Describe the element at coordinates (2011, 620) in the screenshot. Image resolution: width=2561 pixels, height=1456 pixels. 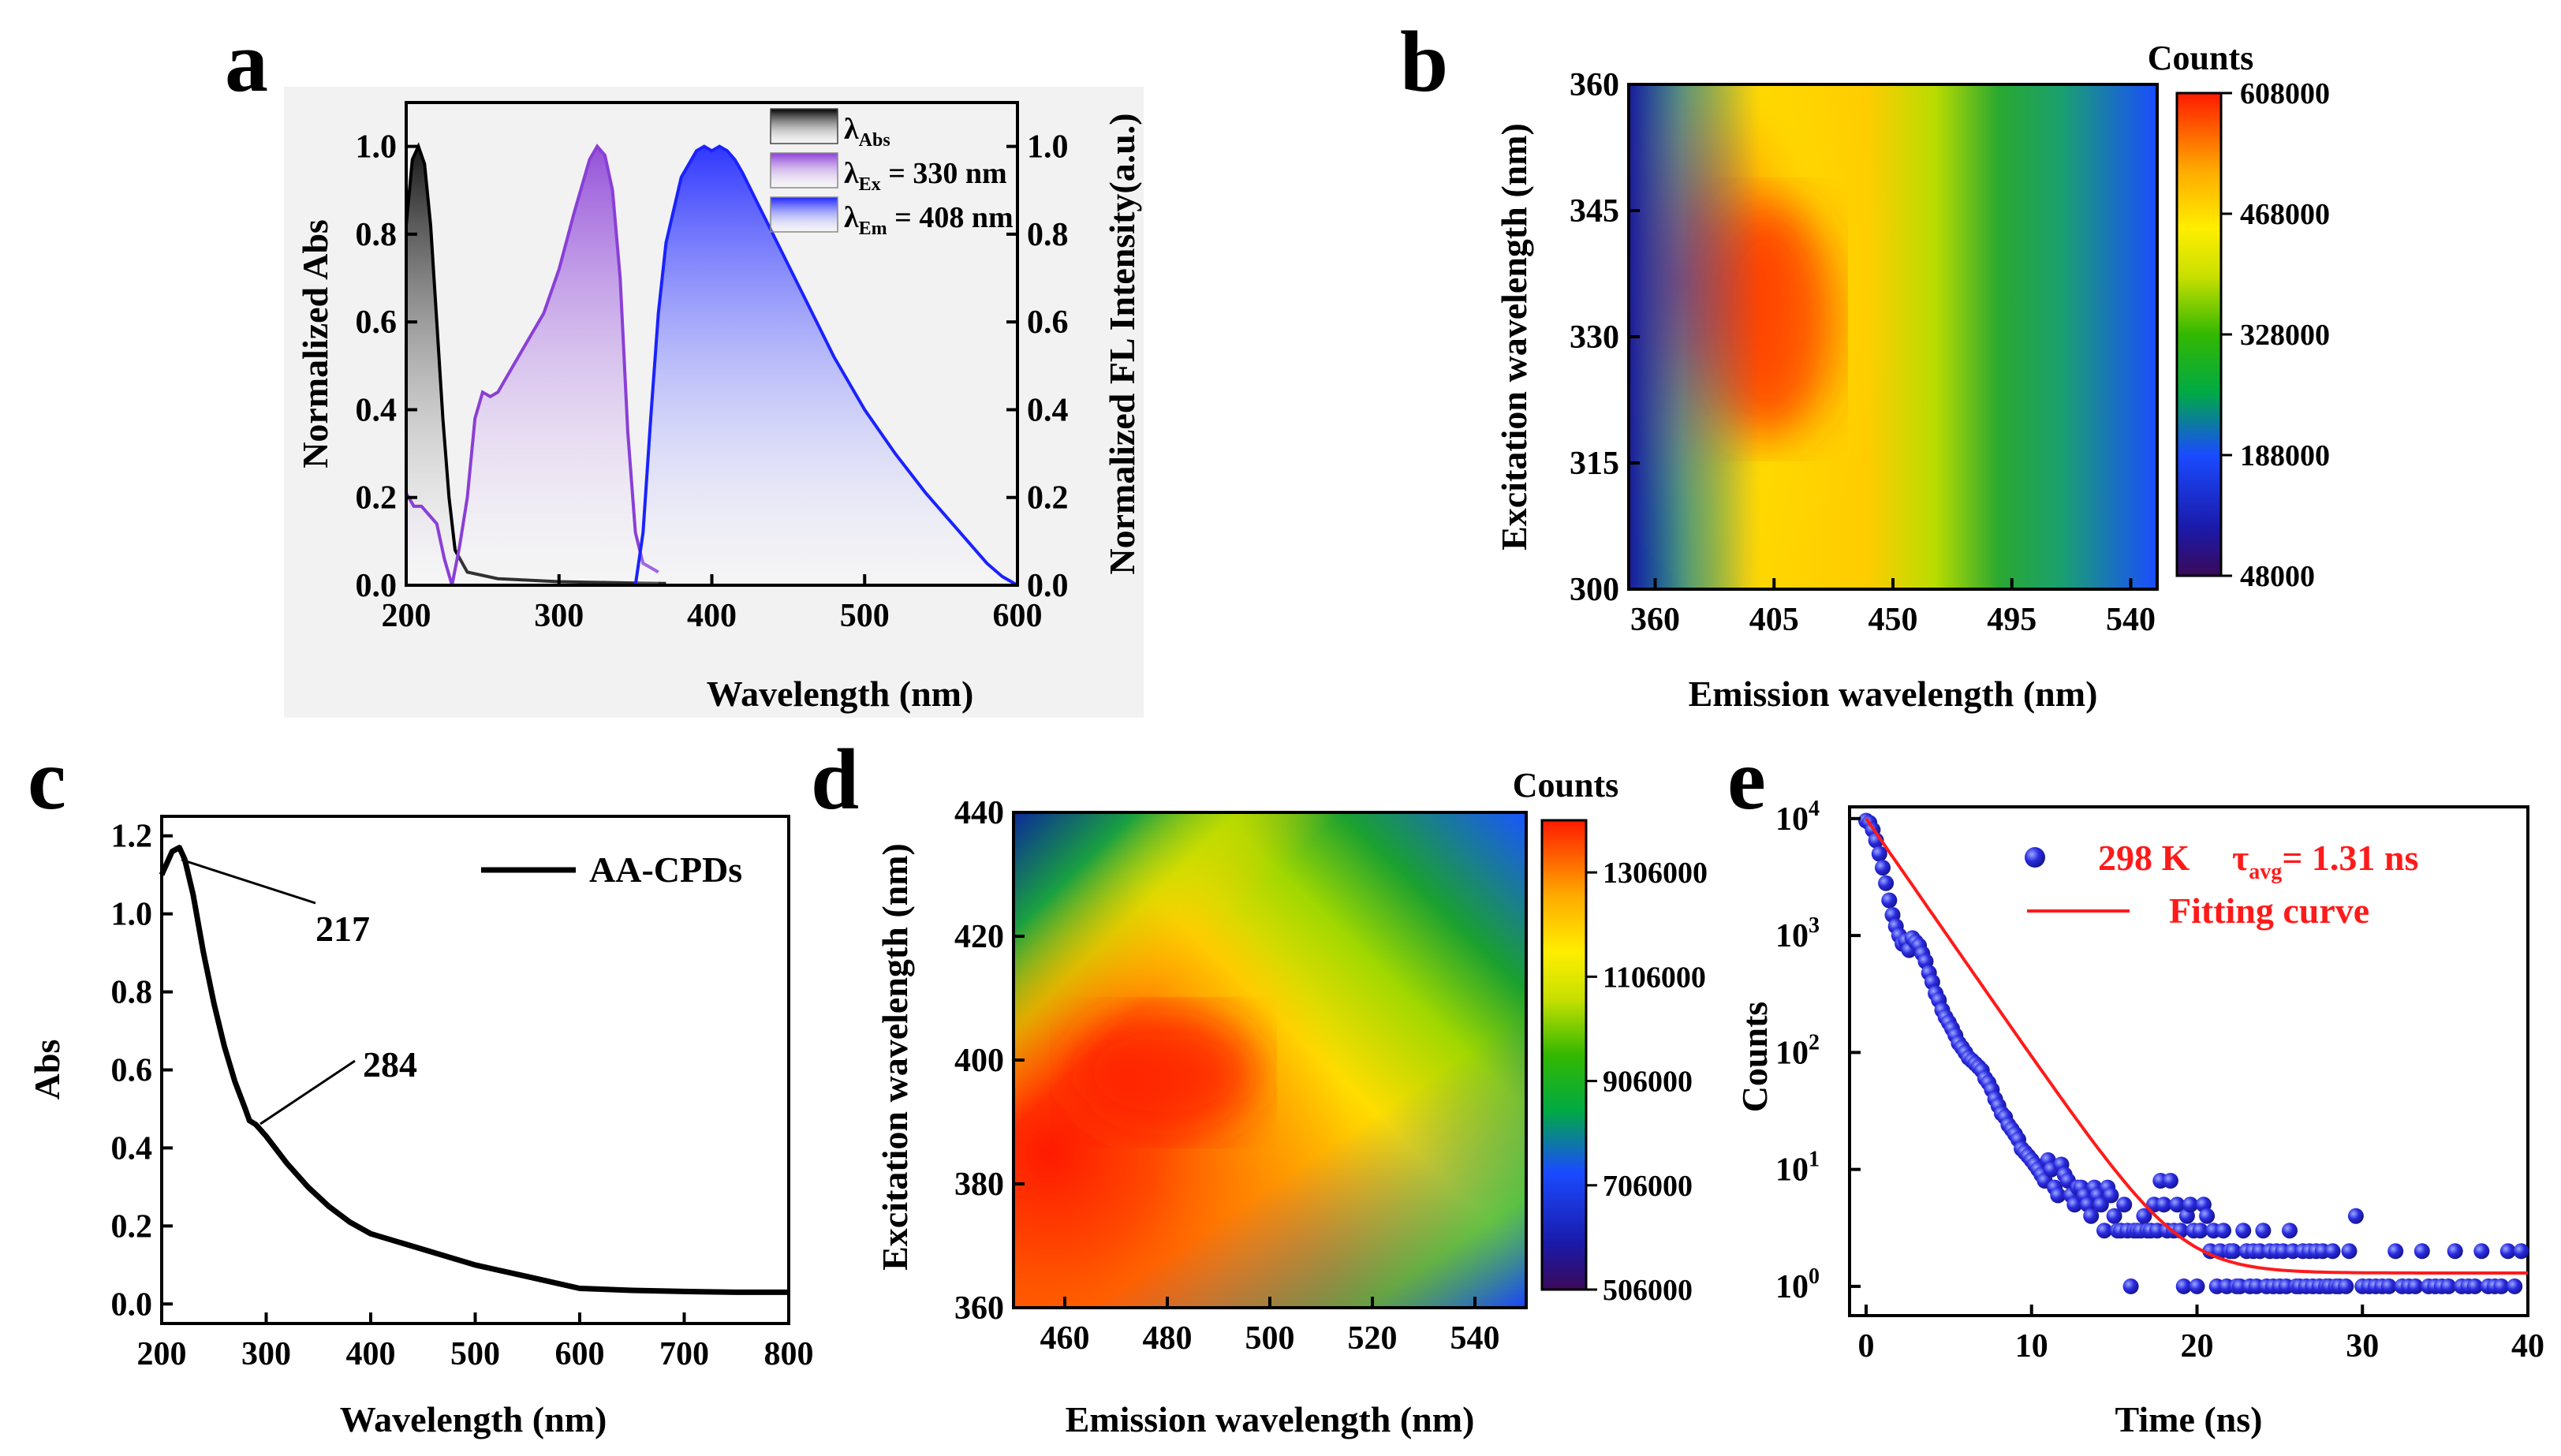
I see `panel-b-xtick-label: 495` at that location.